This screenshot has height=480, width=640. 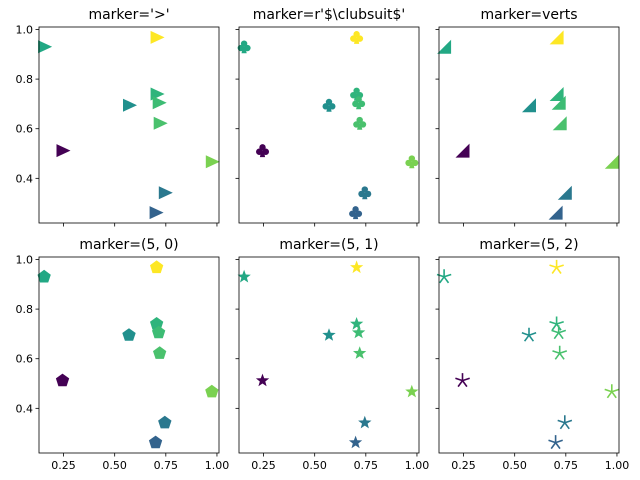 What do you see at coordinates (528, 15) in the screenshot?
I see `panel-title: marker=verts` at bounding box center [528, 15].